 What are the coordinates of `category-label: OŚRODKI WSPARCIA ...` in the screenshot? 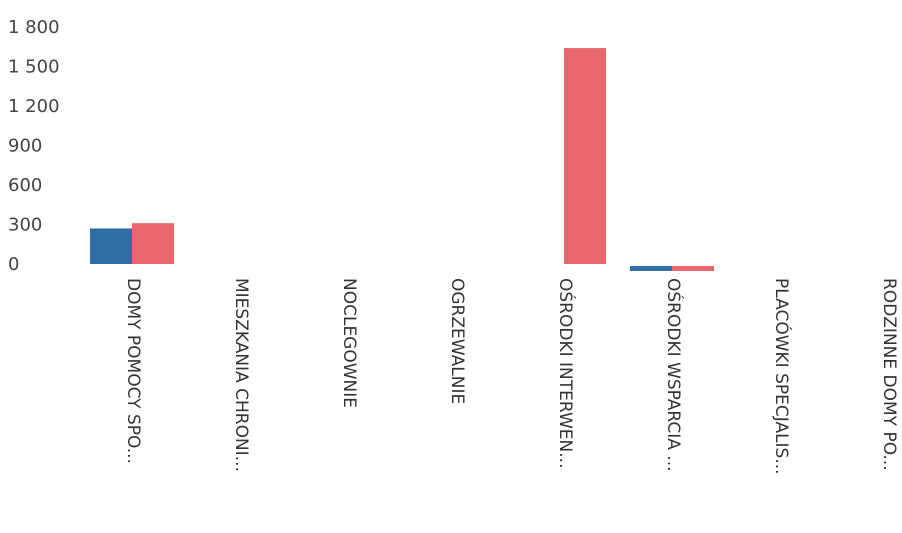 It's located at (674, 375).